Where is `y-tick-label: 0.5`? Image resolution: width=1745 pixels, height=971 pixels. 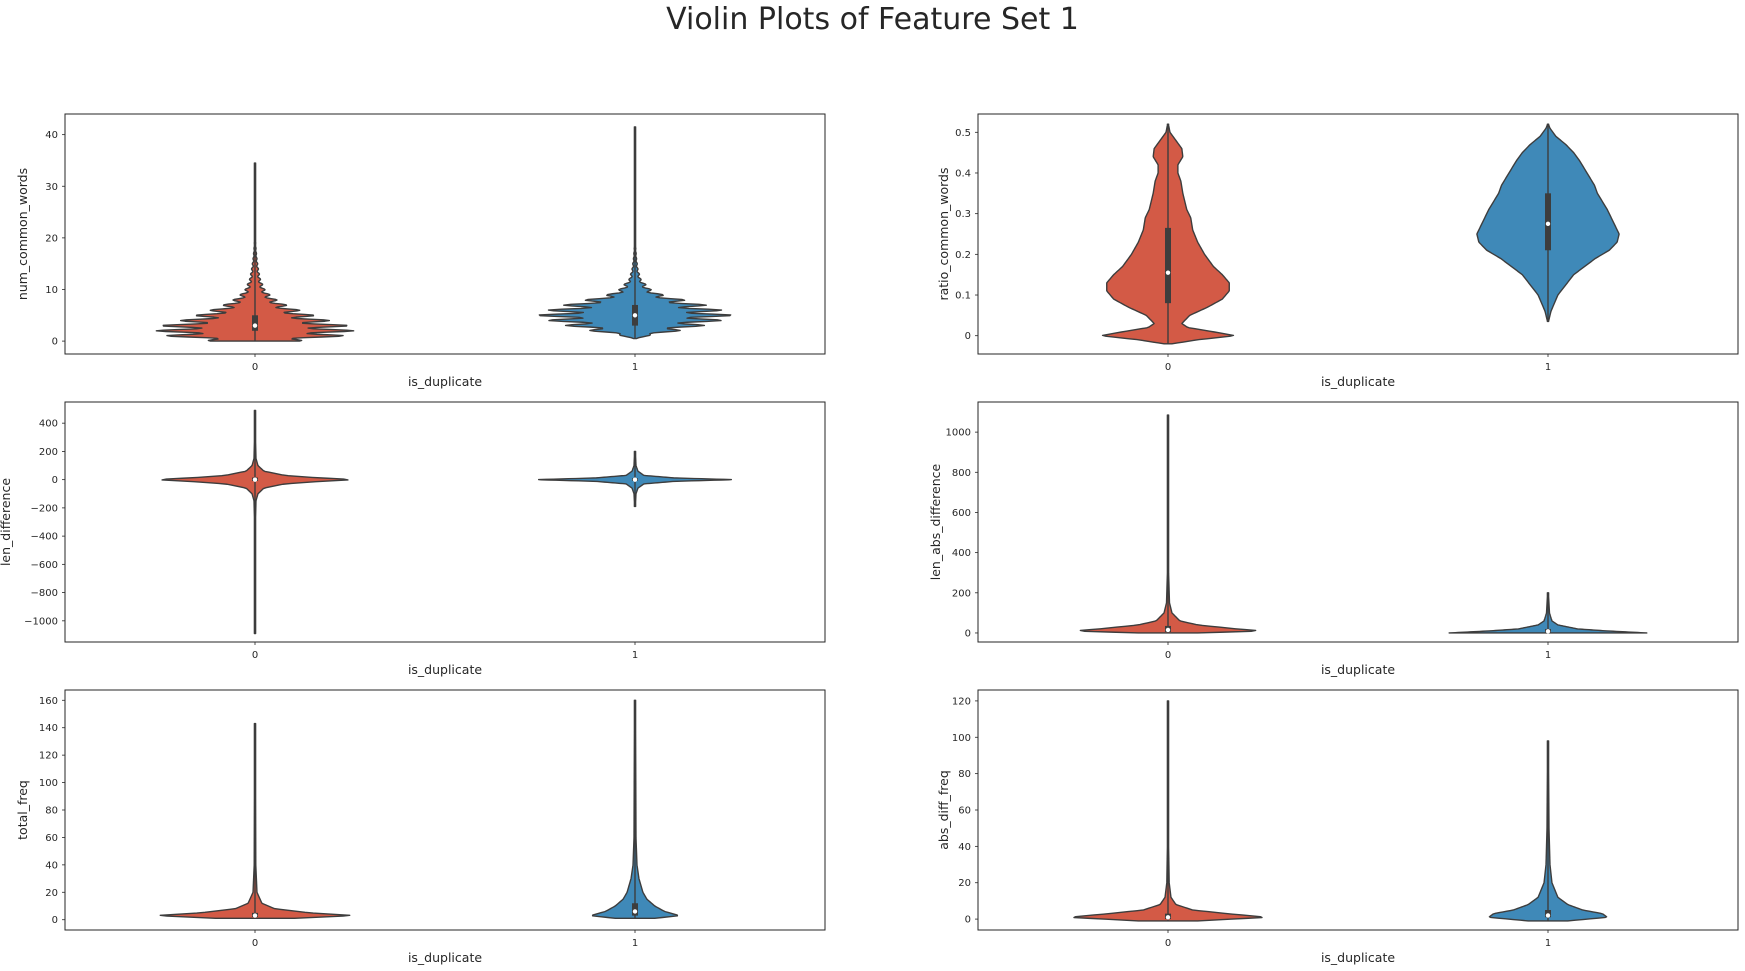
y-tick-label: 0.5 is located at coordinates (963, 133).